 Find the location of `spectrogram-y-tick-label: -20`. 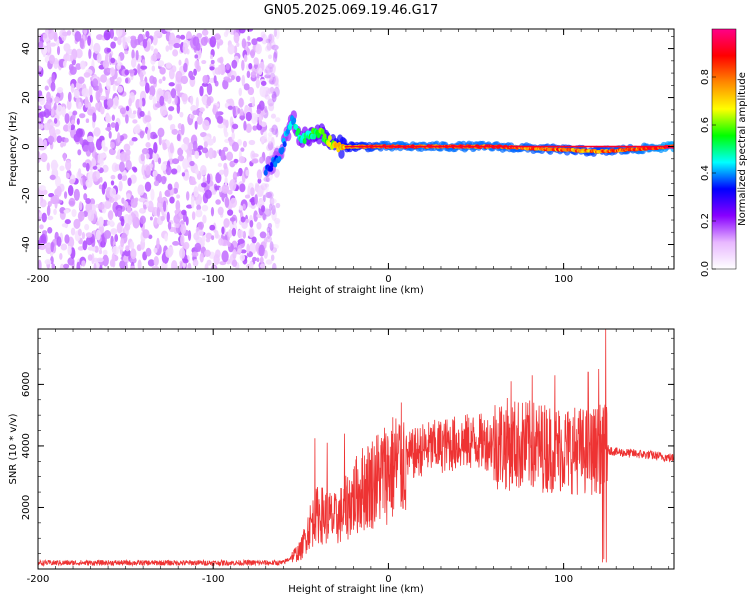

spectrogram-y-tick-label: -20 is located at coordinates (26, 195).